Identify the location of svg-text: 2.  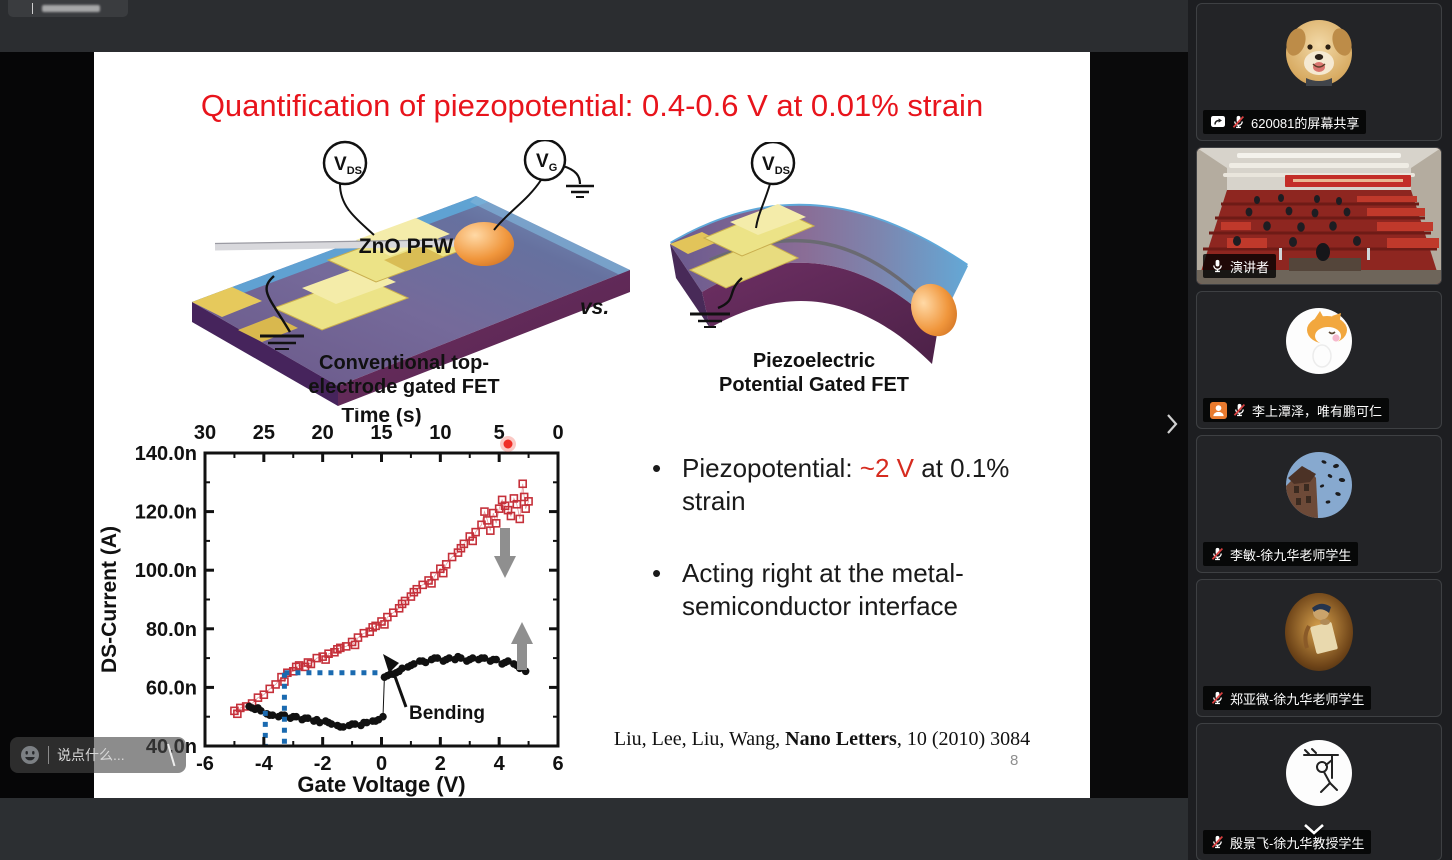
(440, 764).